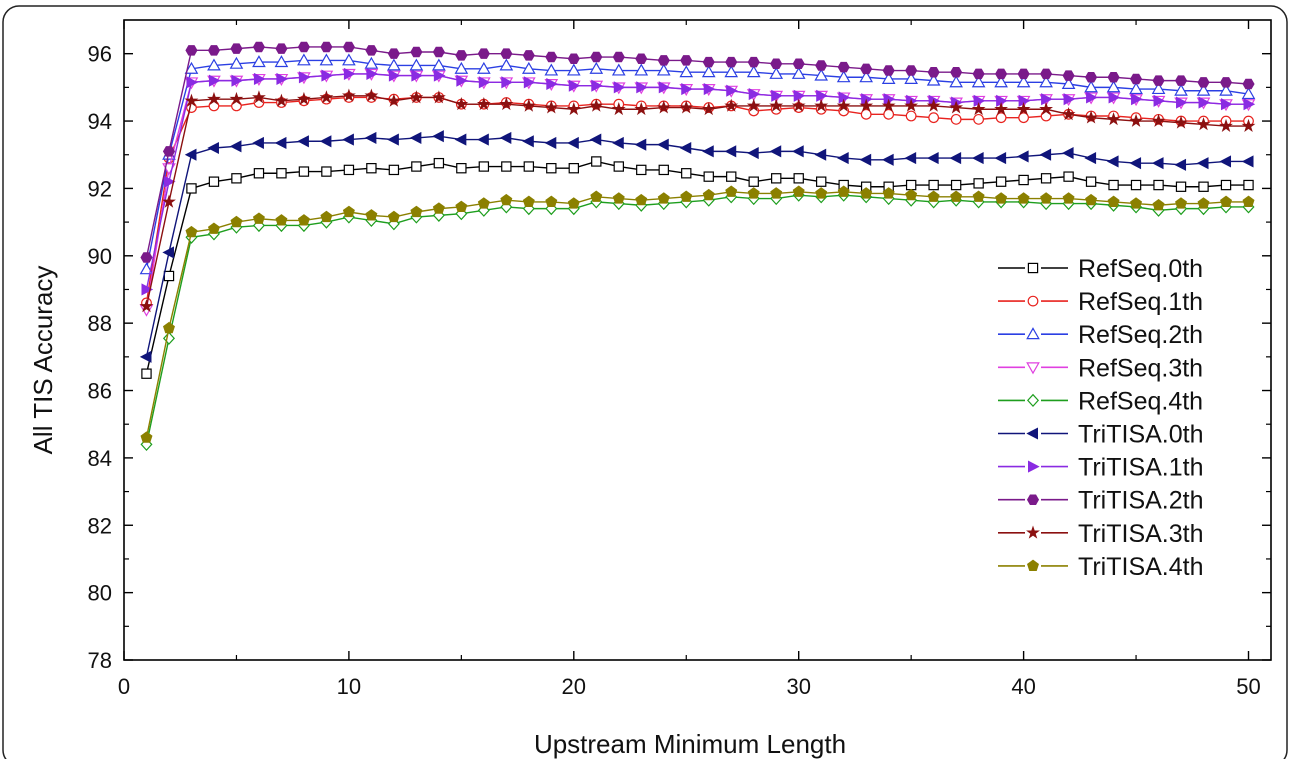 This screenshot has width=1290, height=764. Describe the element at coordinates (798, 686) in the screenshot. I see `x-tick-label: 30` at that location.